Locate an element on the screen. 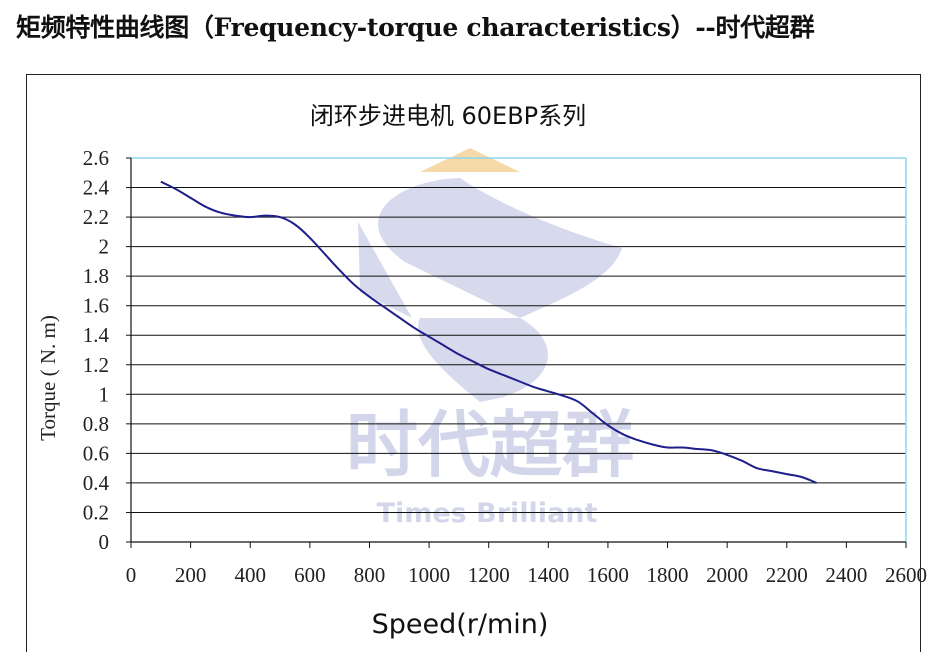  chart-title: 闭环步进电机 60EBP系列 is located at coordinates (448, 116).